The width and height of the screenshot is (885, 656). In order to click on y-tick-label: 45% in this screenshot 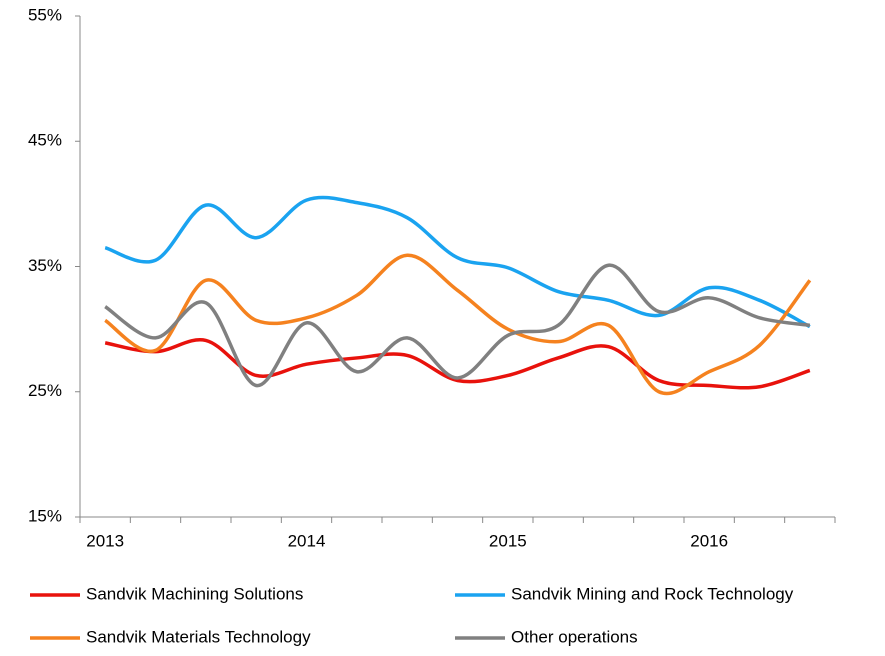, I will do `click(45, 140)`.